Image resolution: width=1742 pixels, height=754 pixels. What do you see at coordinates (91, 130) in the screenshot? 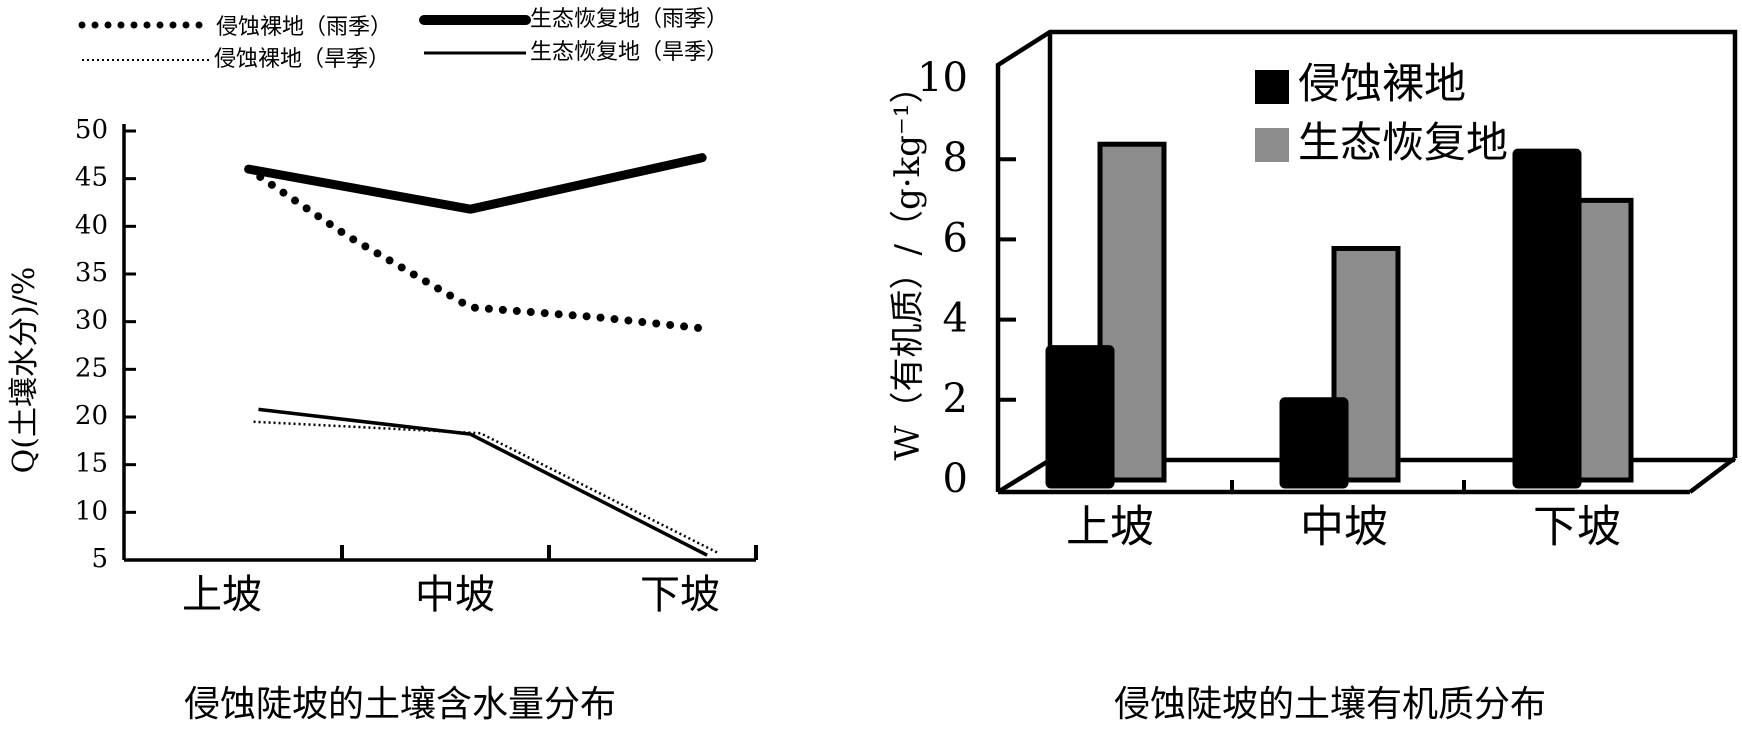
I see `y-tick-label: 50` at bounding box center [91, 130].